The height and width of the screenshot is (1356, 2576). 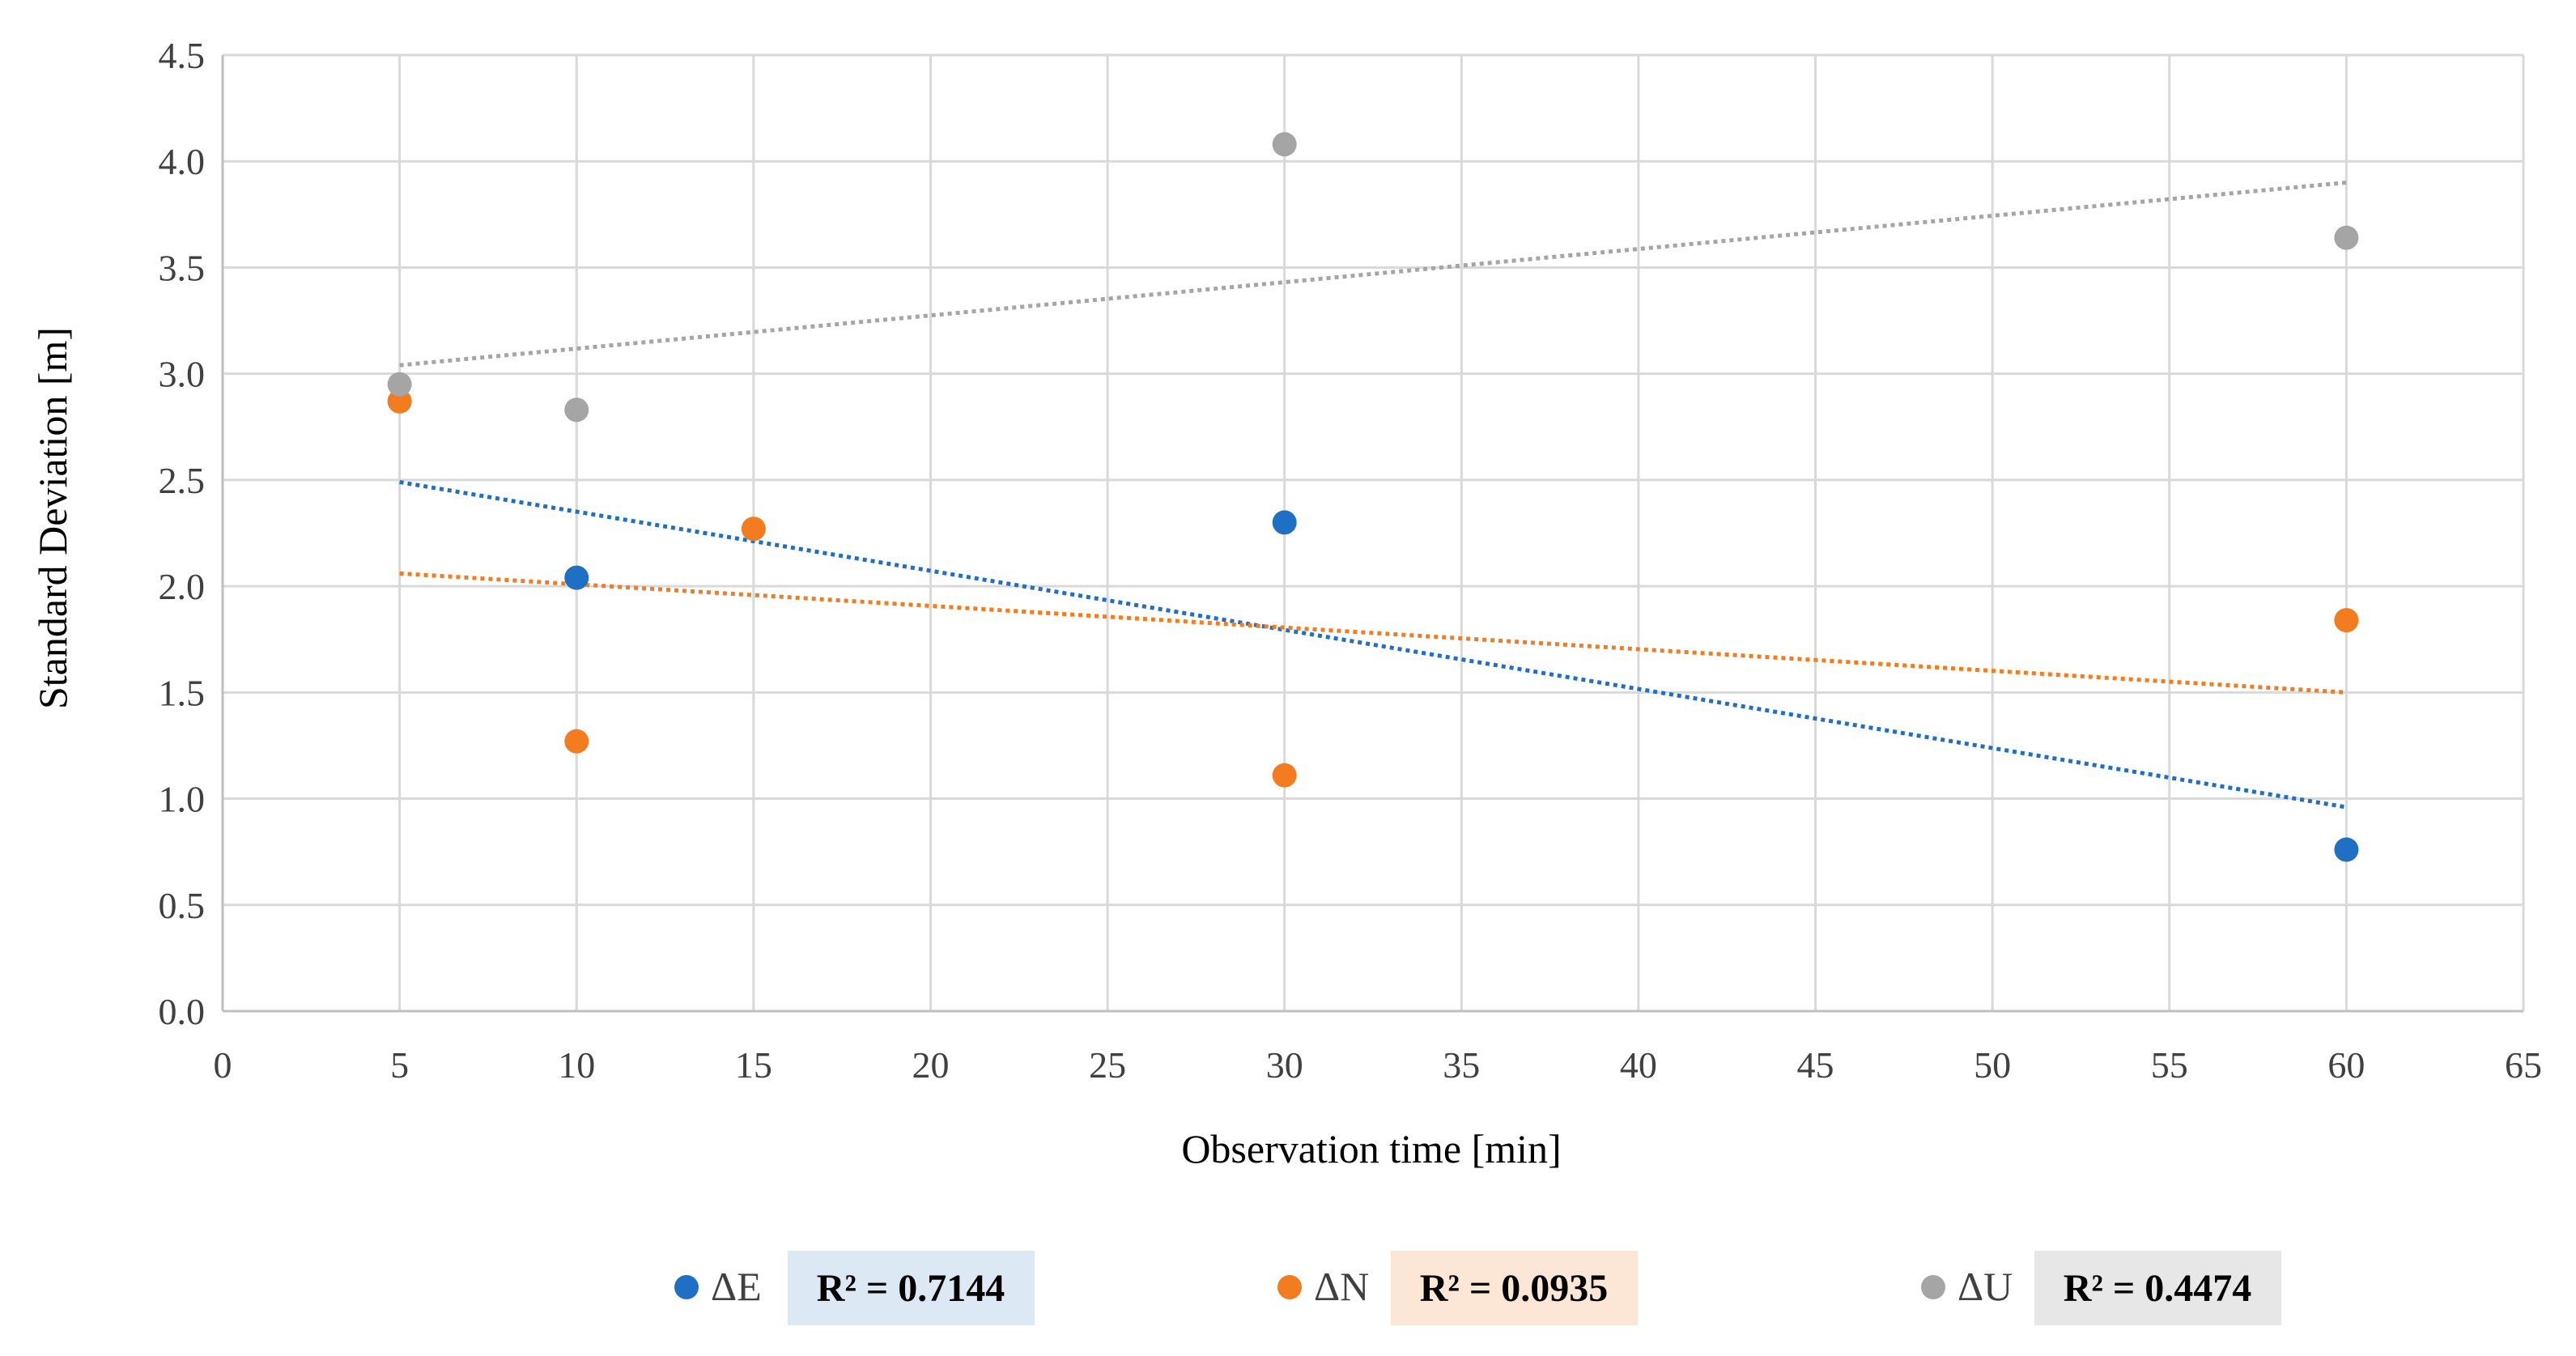 What do you see at coordinates (2523, 1065) in the screenshot?
I see `x-tick-label: 65` at bounding box center [2523, 1065].